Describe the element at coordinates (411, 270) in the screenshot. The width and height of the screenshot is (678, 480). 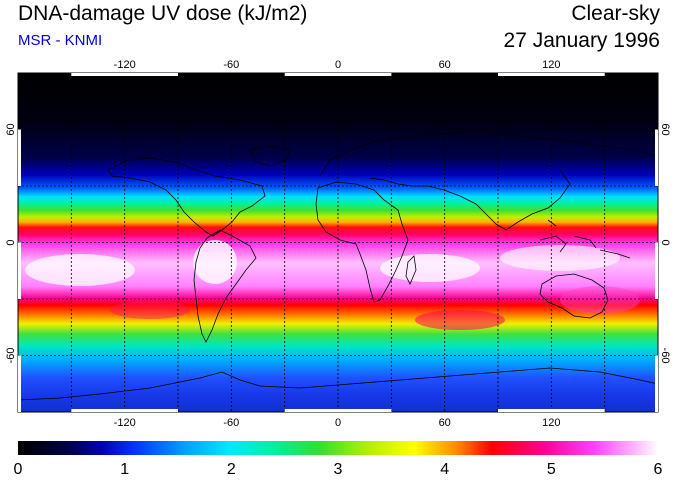
I see `madagascar-coast` at that location.